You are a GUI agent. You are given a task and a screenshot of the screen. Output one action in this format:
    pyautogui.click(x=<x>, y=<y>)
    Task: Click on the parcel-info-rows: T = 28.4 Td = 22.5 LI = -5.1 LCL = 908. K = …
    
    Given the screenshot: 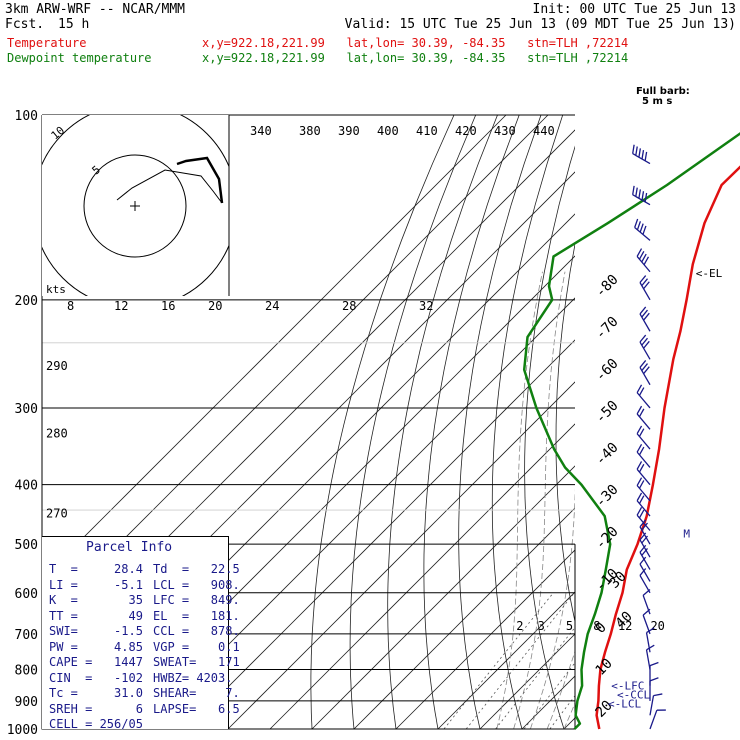 What is the action you would take?
    pyautogui.click(x=144, y=647)
    